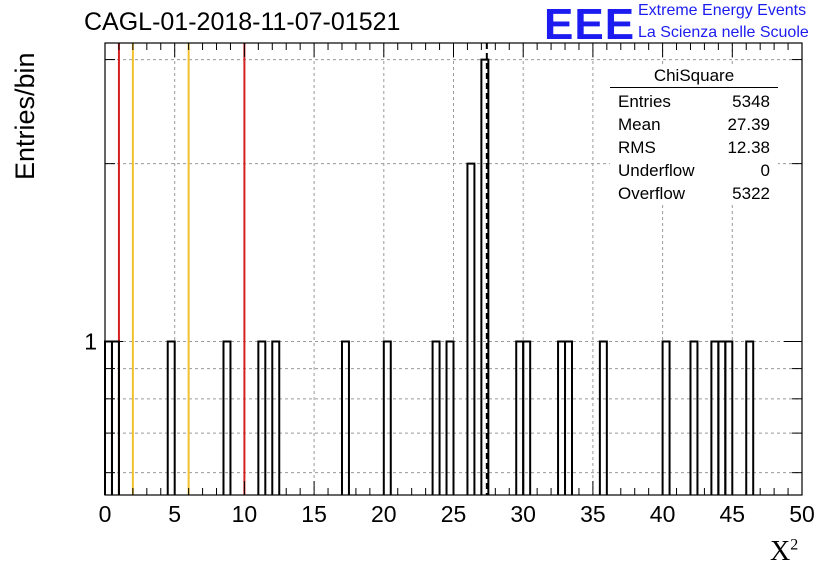 This screenshot has height=572, width=836. I want to click on eee-logo: EEE, so click(590, 24).